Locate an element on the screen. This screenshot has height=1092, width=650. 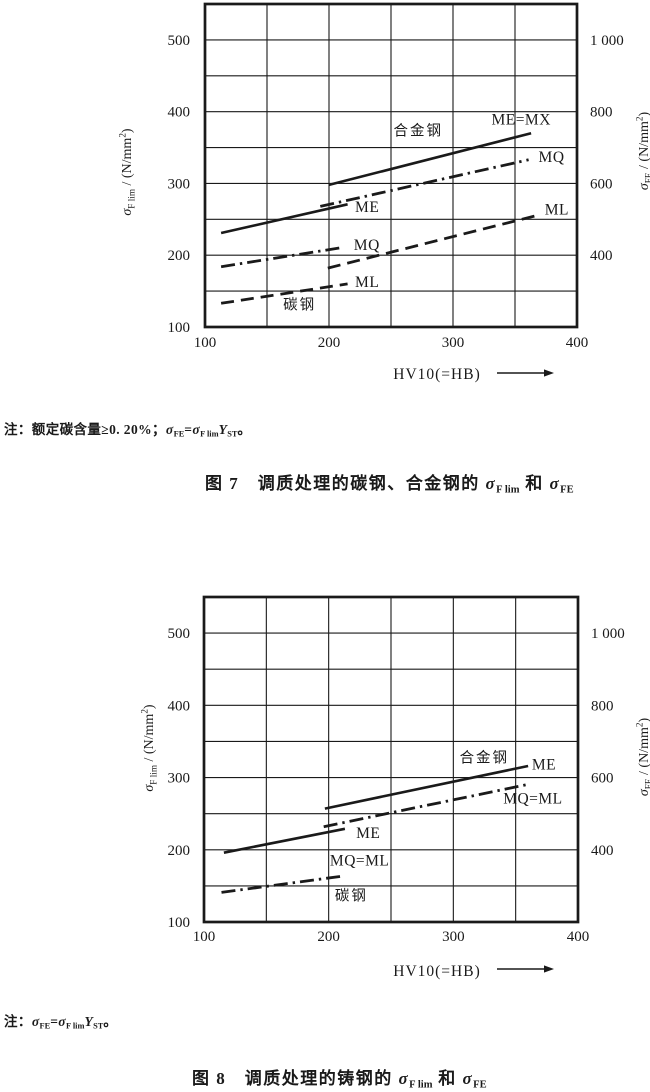
figure8-note: 注：σFE=σF limYST。 is located at coordinates (61, 1022).